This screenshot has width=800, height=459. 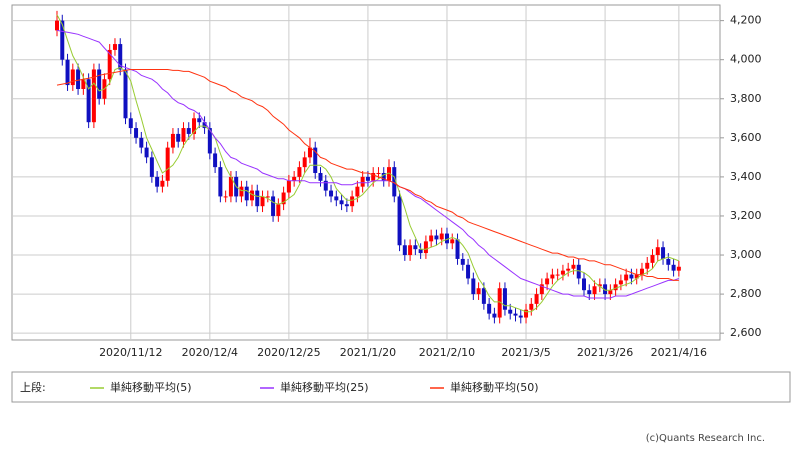 I want to click on y-tick-label: 3,000, so click(x=746, y=254).